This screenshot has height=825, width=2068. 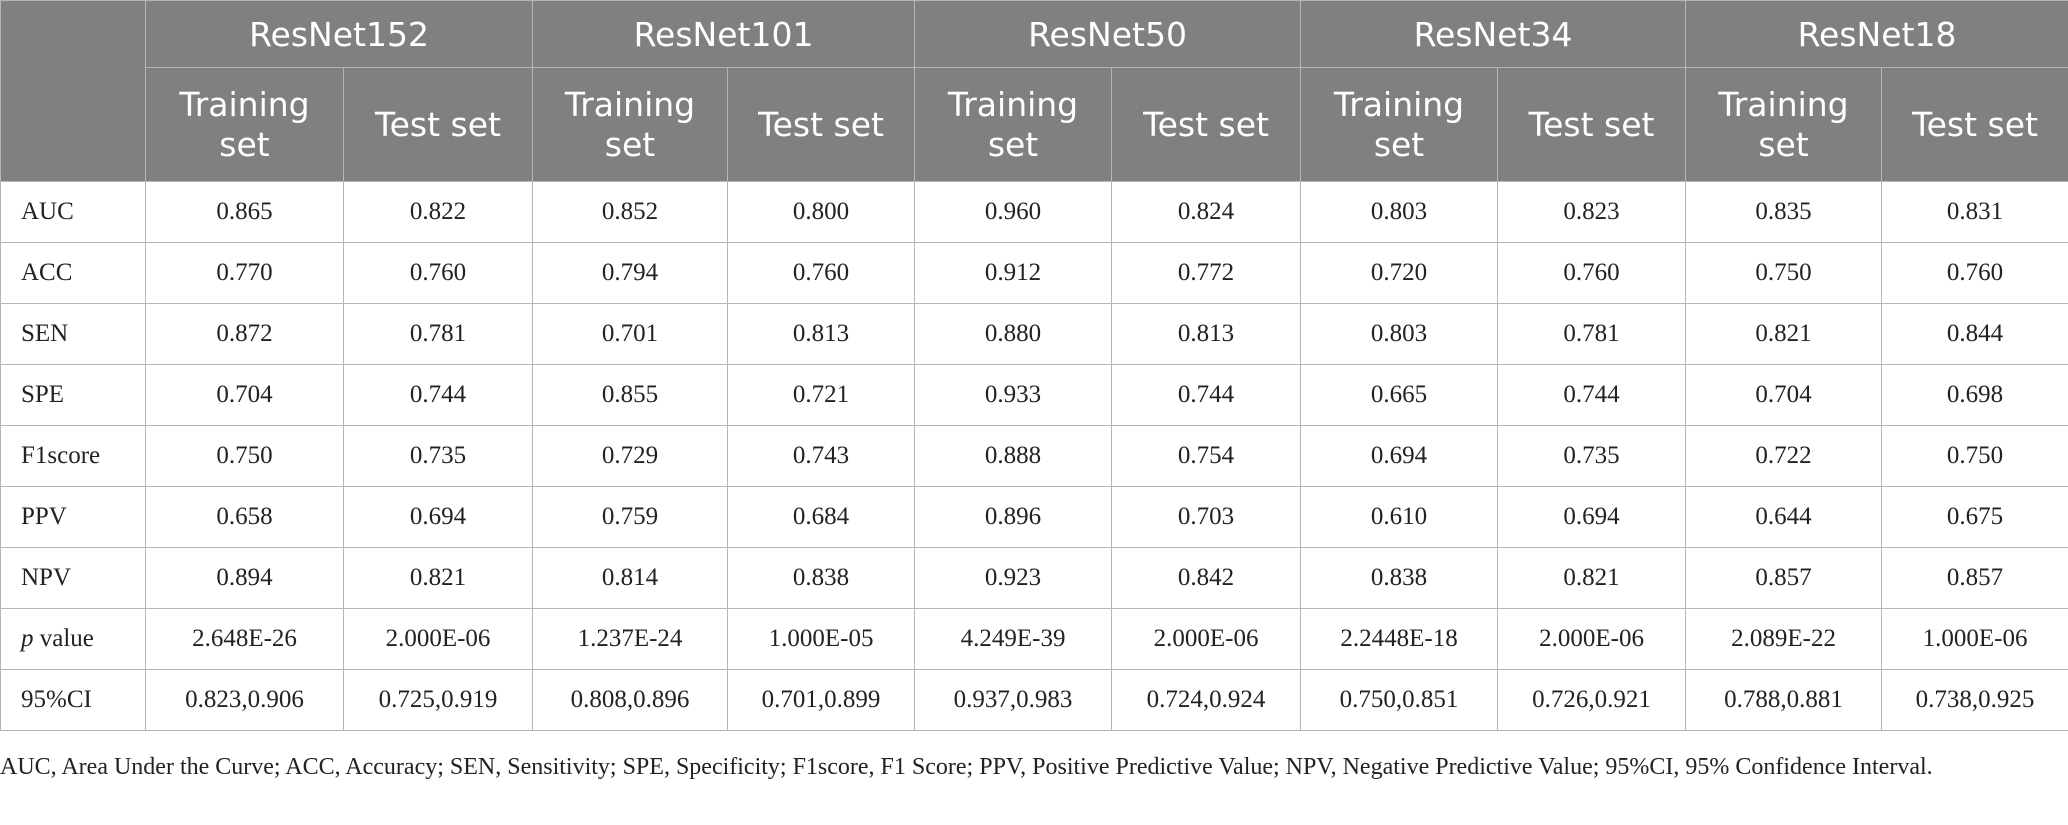 What do you see at coordinates (1013, 578) in the screenshot?
I see `table-cell: 0.923` at bounding box center [1013, 578].